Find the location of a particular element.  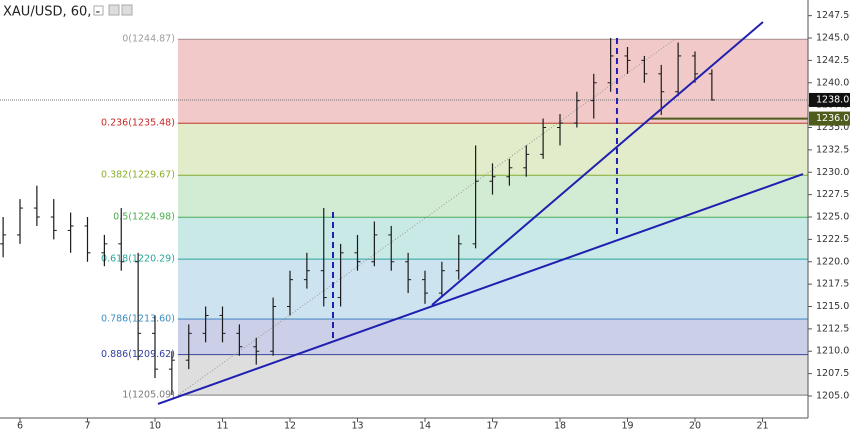

y-tick-label: 1210.00 is located at coordinates (833, 351).